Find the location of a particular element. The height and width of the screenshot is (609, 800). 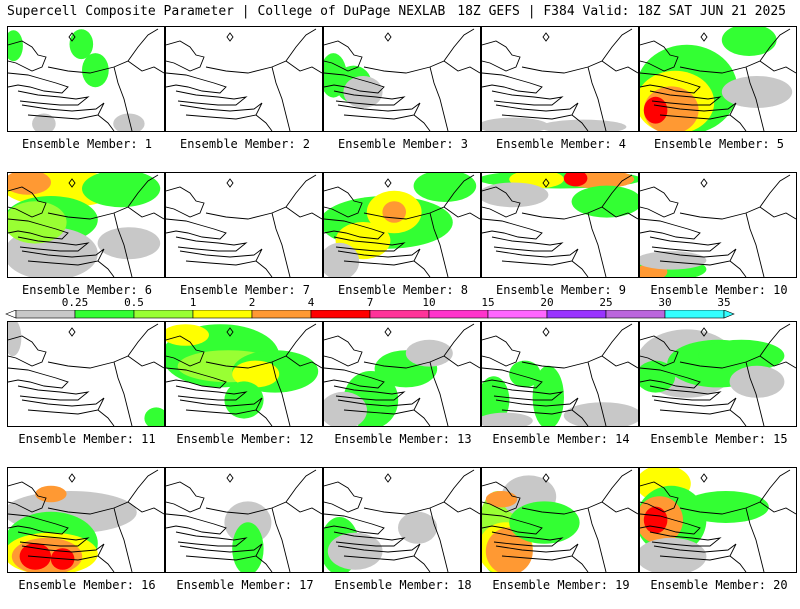

ensemble-member-panel: Ensemble Member: 7 is located at coordinates (245, 243).